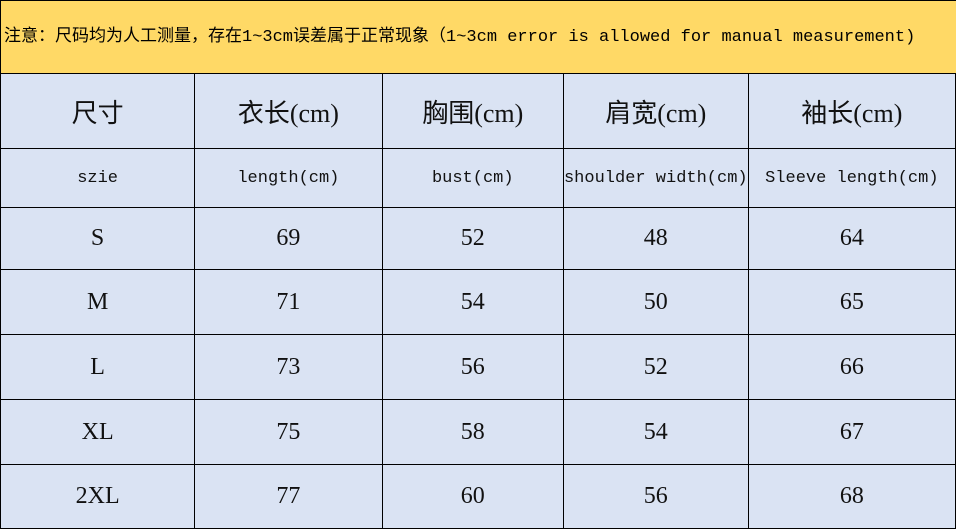  Describe the element at coordinates (851, 178) in the screenshot. I see `table-cell: Sleeve length(cm)` at that location.